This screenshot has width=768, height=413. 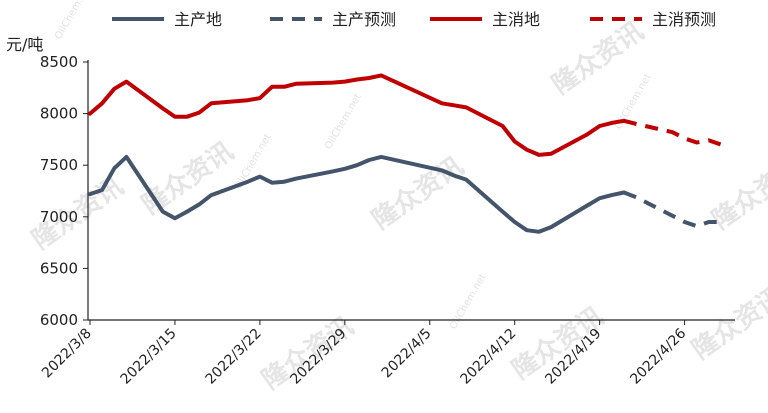 What do you see at coordinates (488, 357) in the screenshot?
I see `x-tick-label: 2022/4/12` at bounding box center [488, 357].